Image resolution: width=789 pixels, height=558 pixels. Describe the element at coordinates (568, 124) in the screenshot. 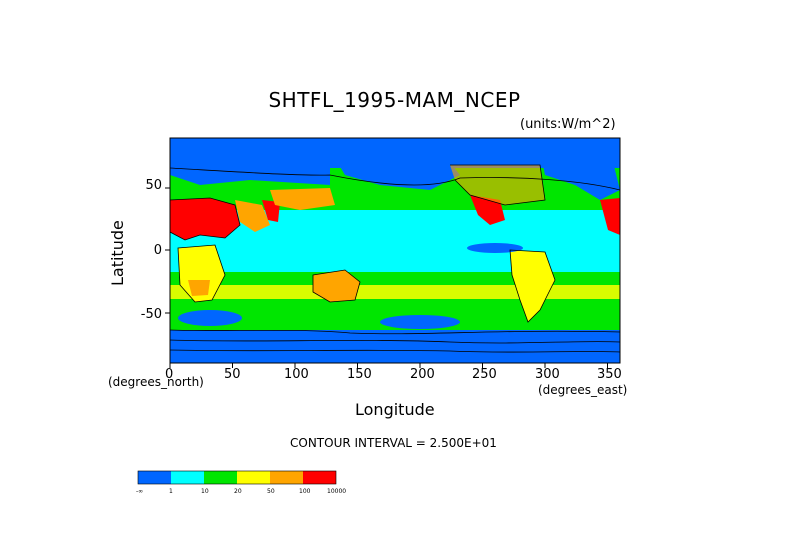

I see `units-label: (units:W/m^2)` at that location.